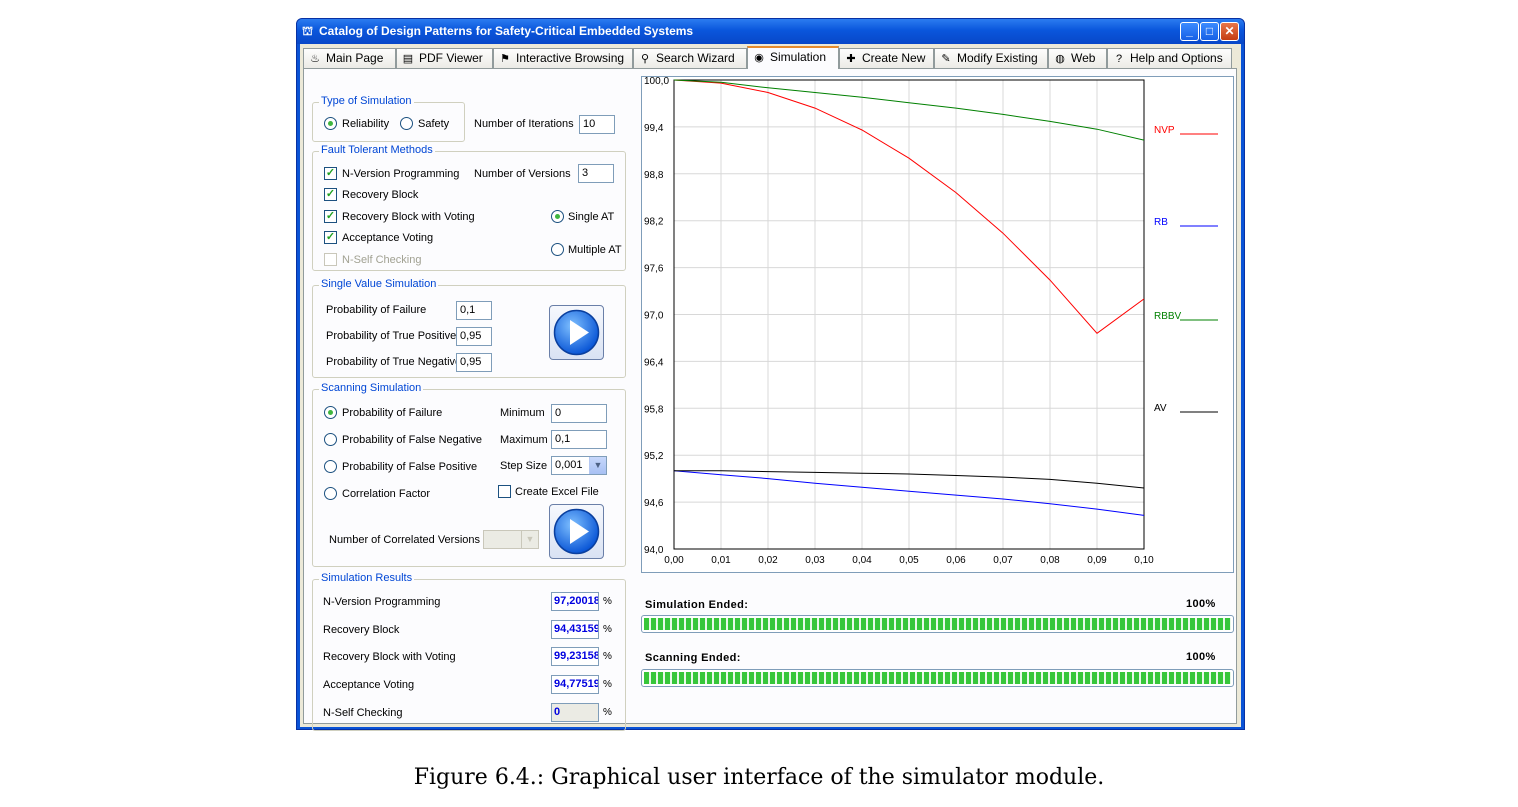  Describe the element at coordinates (1083, 58) in the screenshot. I see `tab-label: Web` at that location.